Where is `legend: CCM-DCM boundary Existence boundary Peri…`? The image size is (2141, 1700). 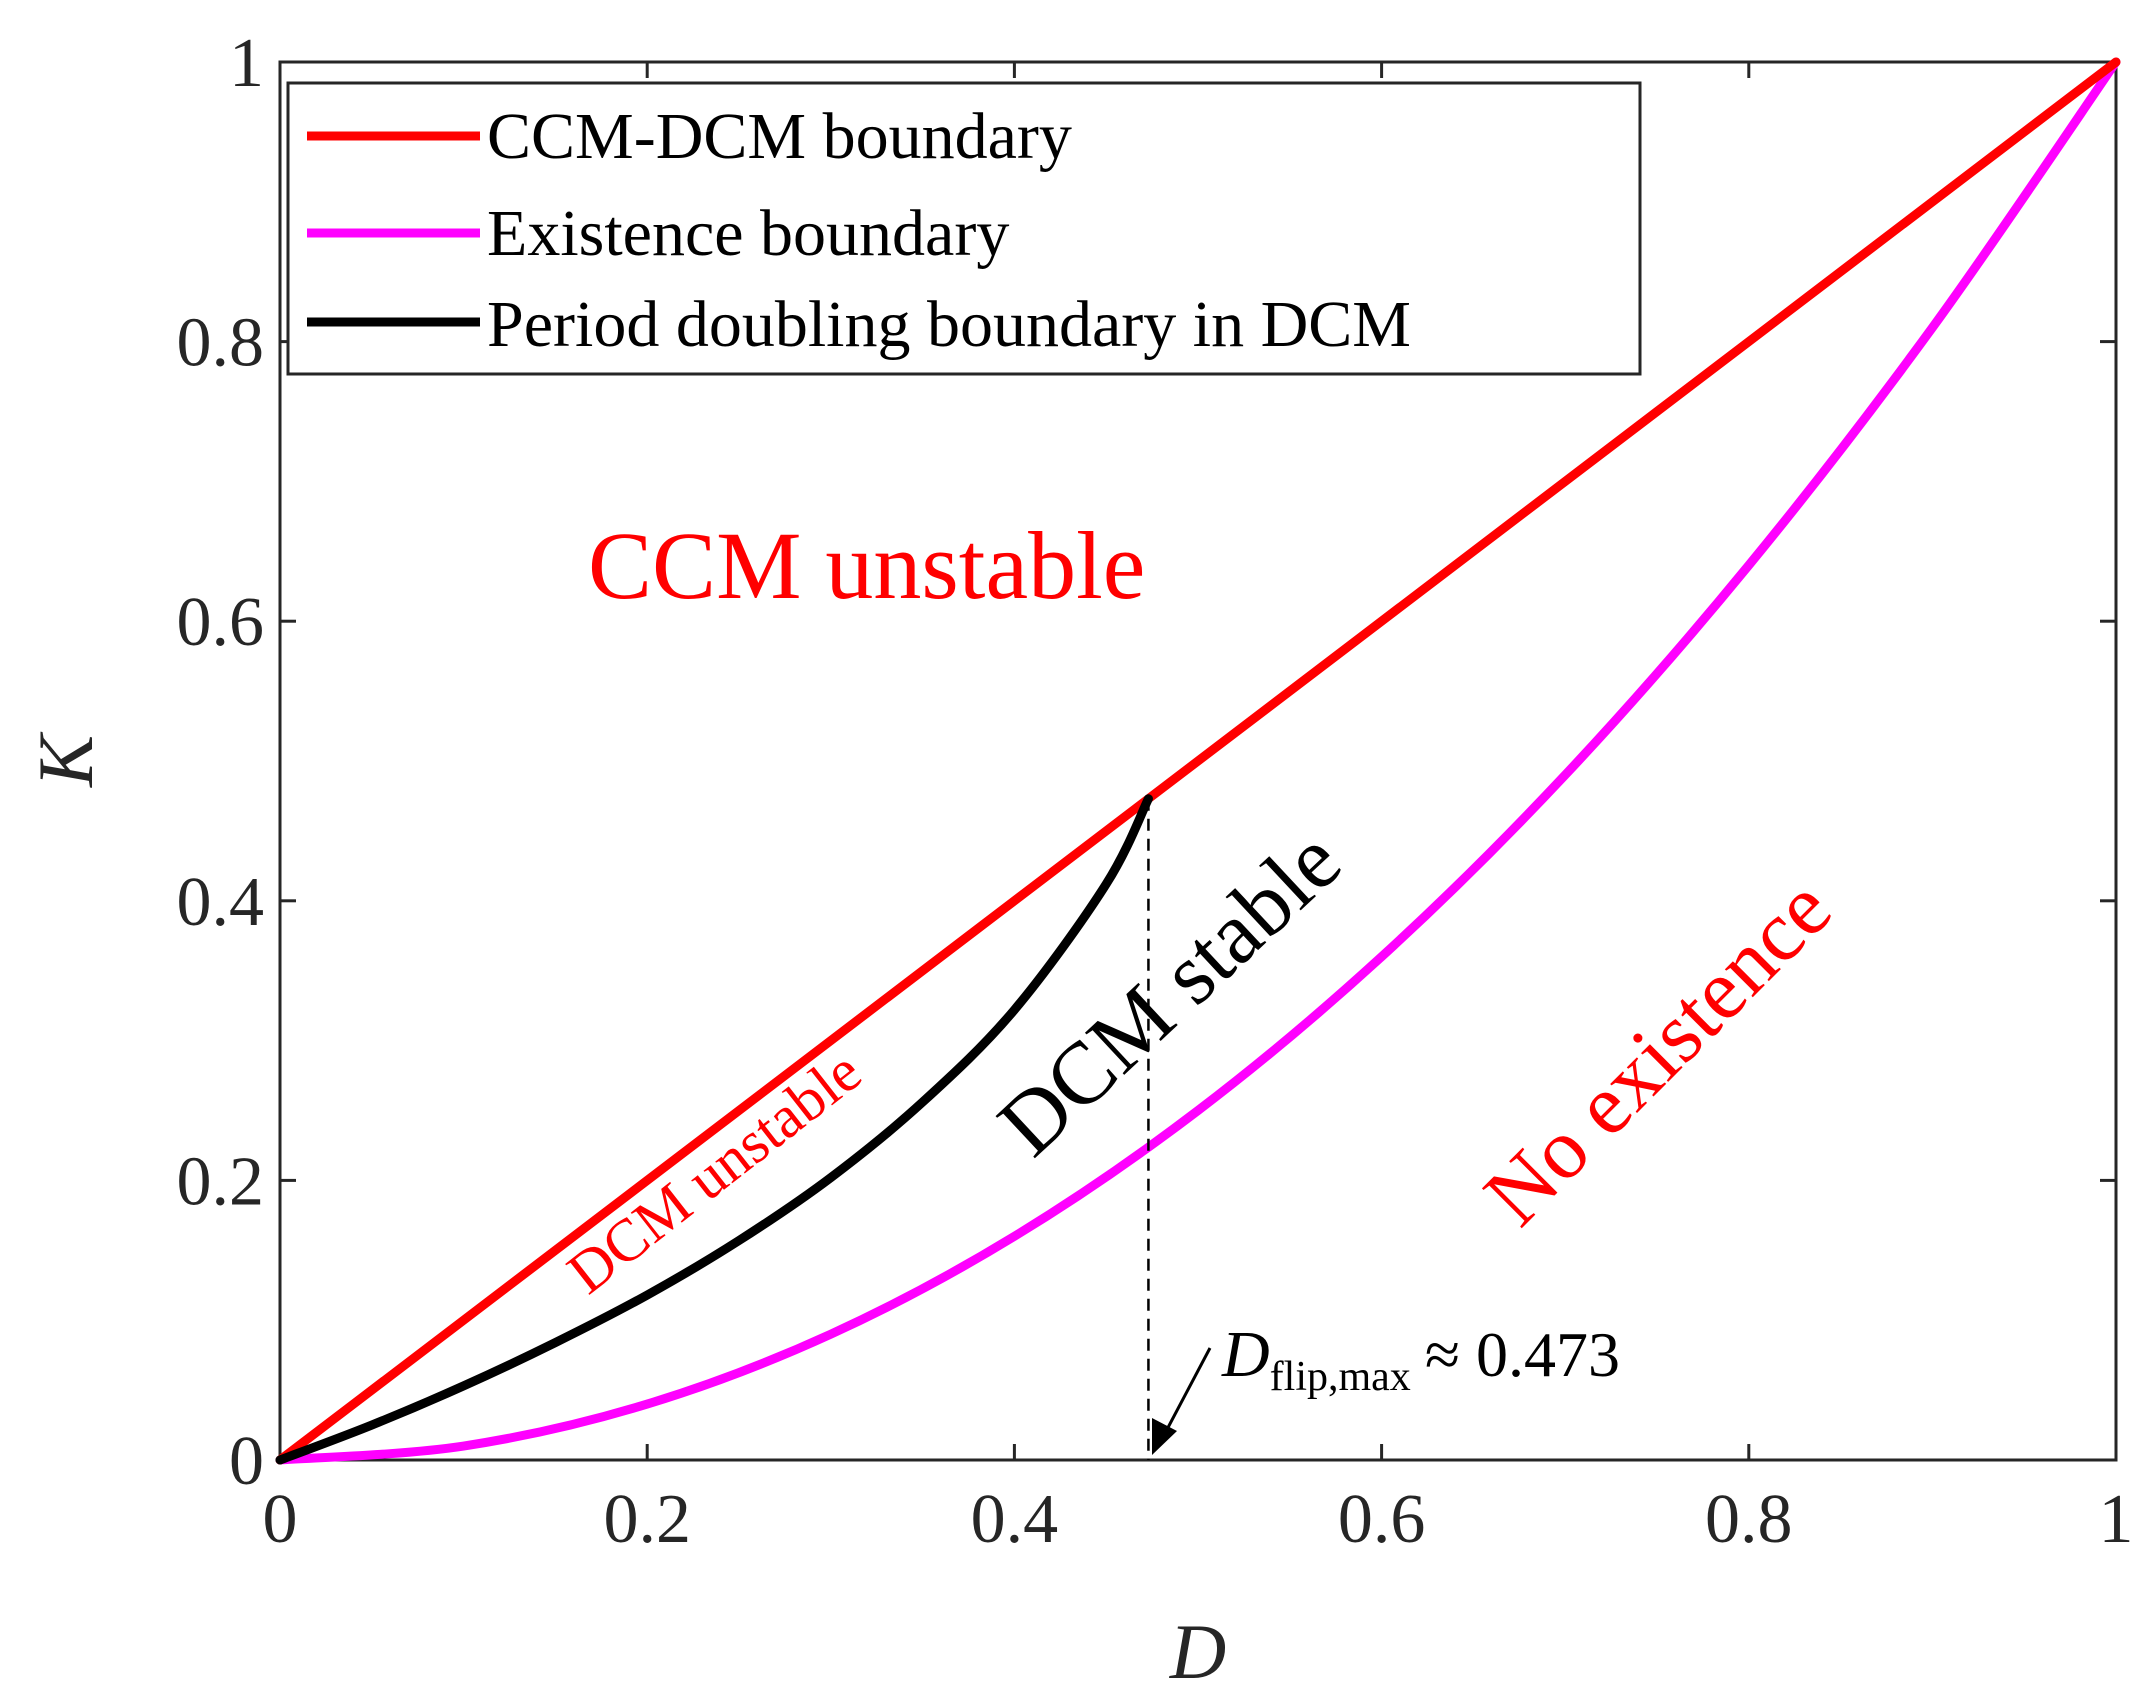 legend: CCM-DCM boundary Existence boundary Peri… is located at coordinates (964, 228).